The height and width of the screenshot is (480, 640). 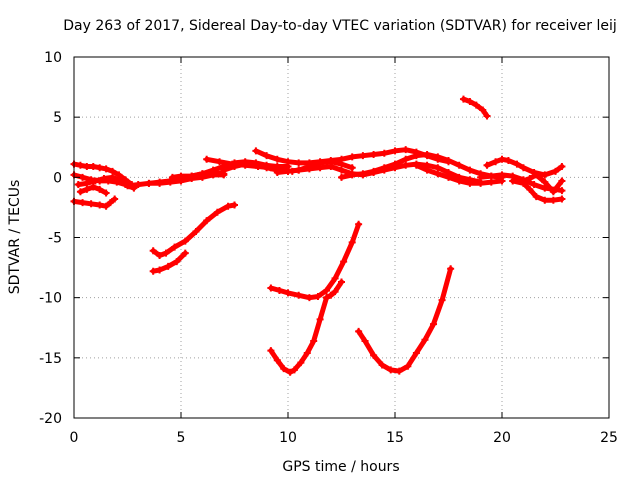 What do you see at coordinates (74, 438) in the screenshot?
I see `x-tick-label: 0` at bounding box center [74, 438].